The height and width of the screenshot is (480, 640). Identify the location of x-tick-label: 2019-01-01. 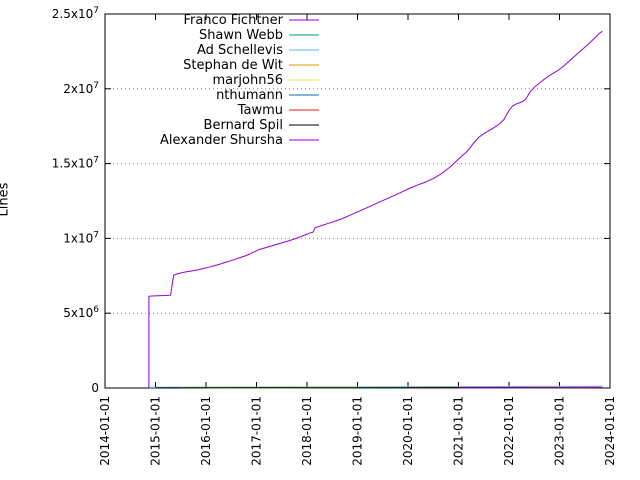
(358, 431).